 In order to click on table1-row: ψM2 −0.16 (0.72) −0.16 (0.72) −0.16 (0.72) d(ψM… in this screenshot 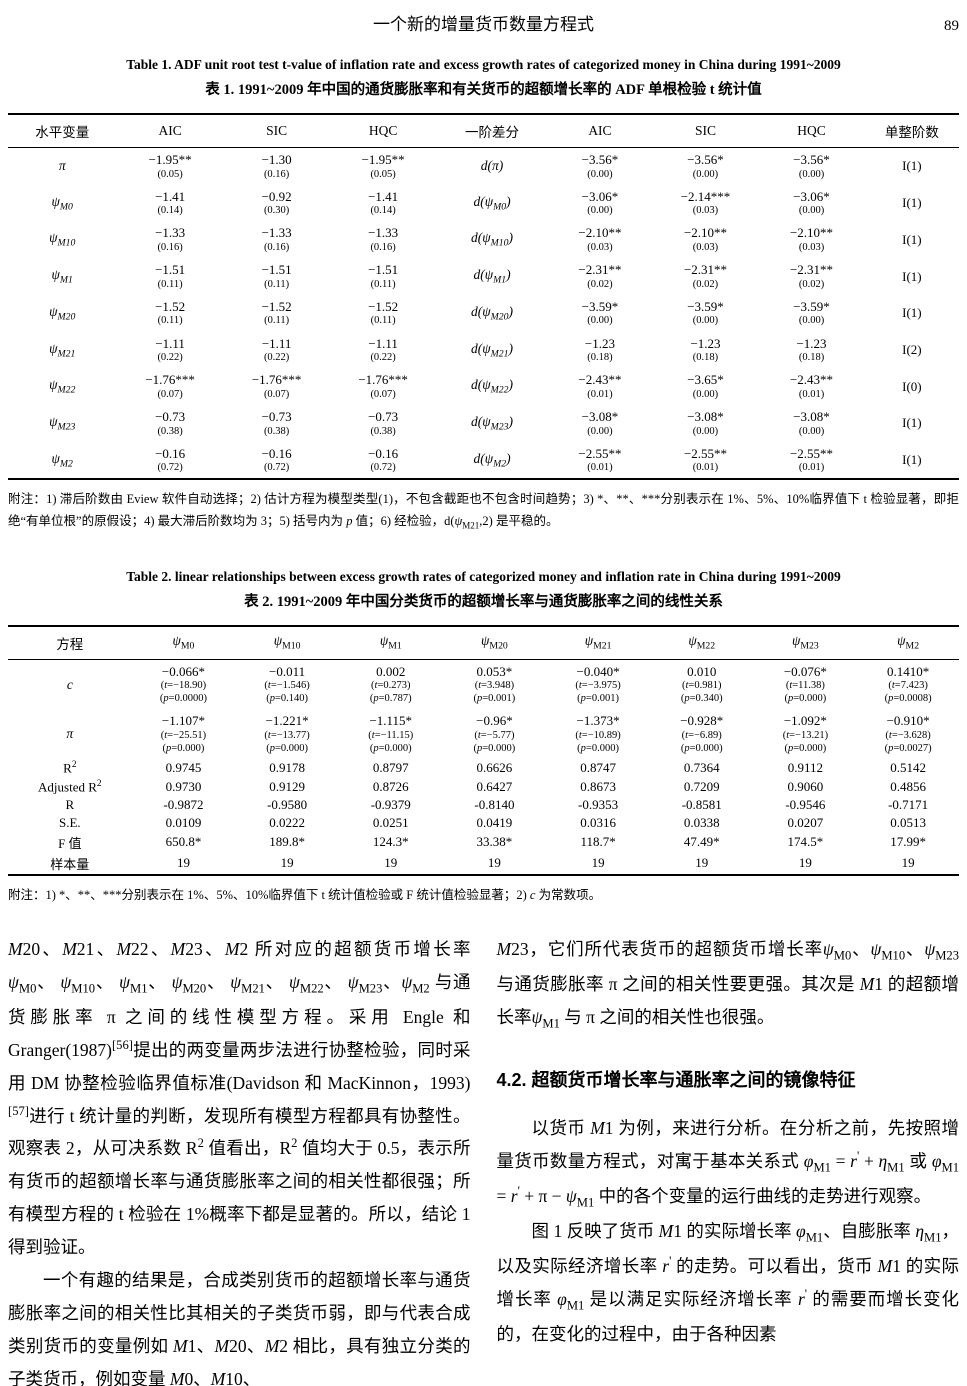, I will do `click(486, 459)`.